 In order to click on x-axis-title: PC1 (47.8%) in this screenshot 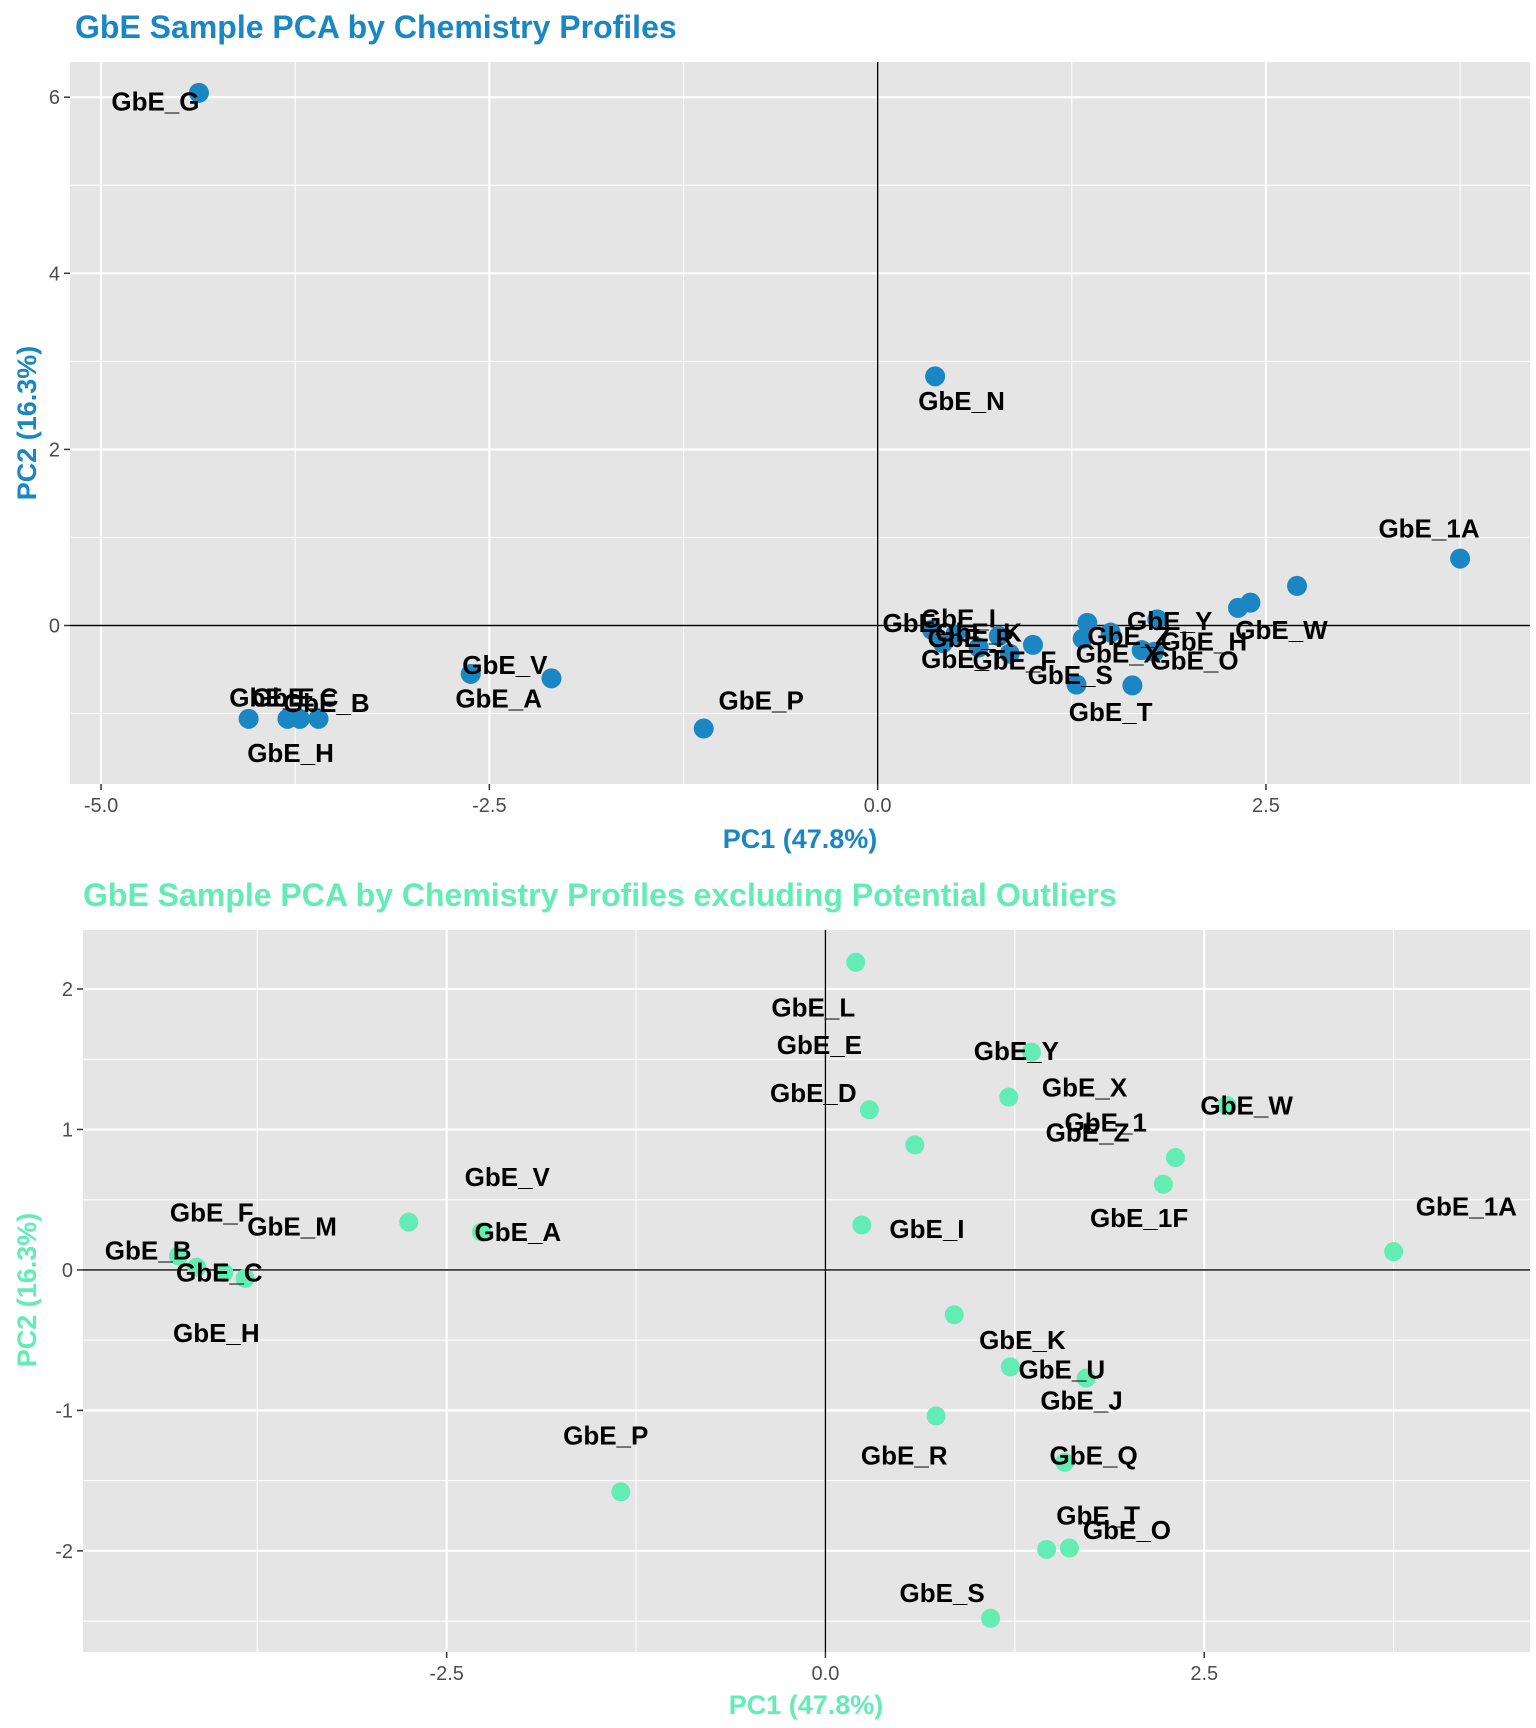, I will do `click(806, 1705)`.